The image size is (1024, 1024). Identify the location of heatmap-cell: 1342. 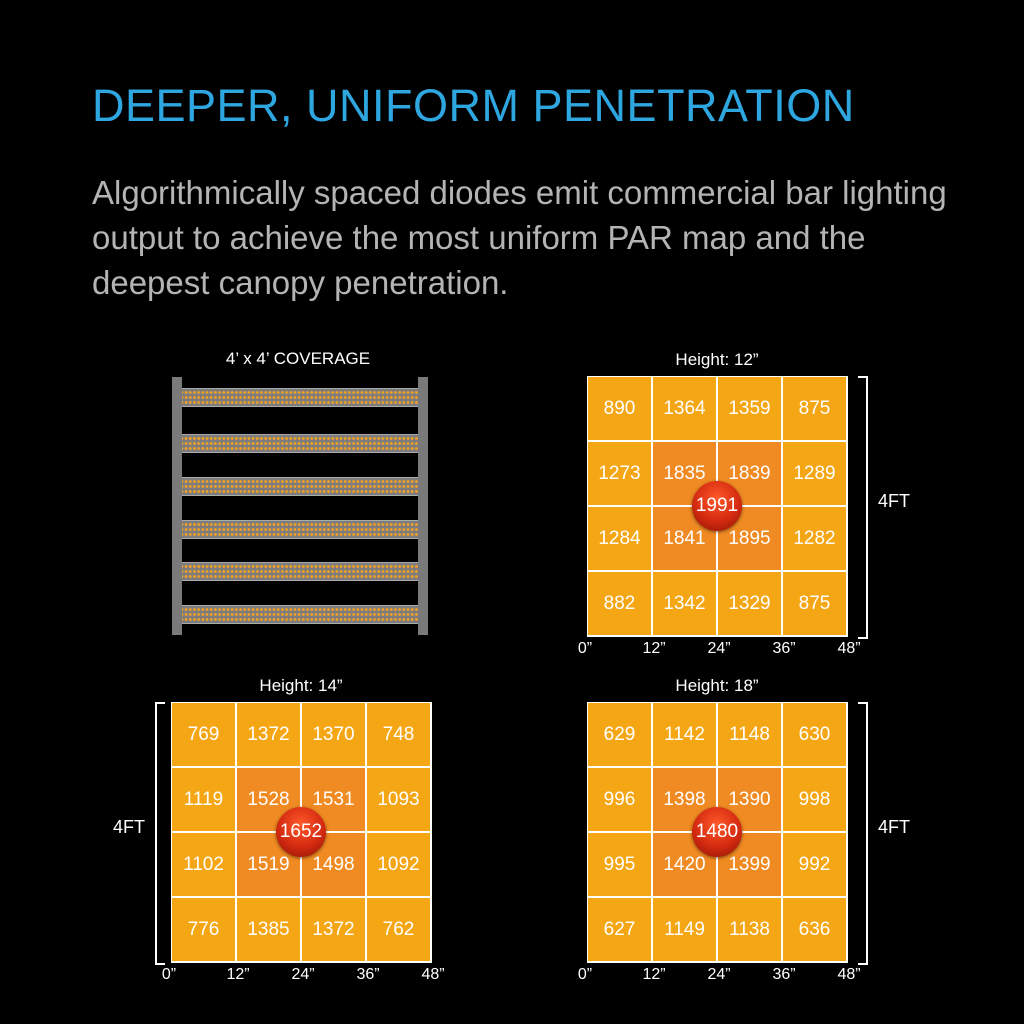
(684, 603).